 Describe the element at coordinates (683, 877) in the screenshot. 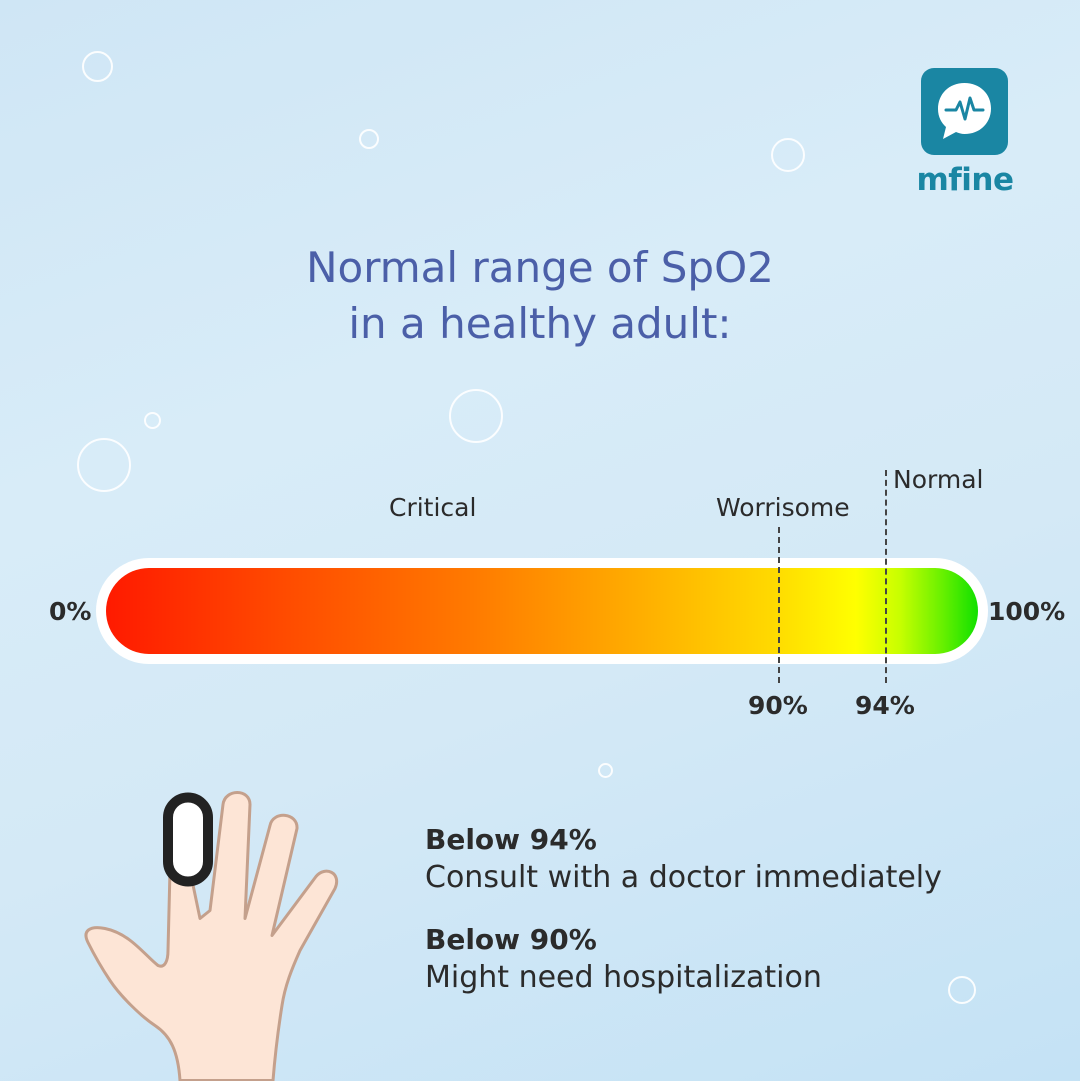

I see `advice-text: Consult with a doctor immediately` at that location.